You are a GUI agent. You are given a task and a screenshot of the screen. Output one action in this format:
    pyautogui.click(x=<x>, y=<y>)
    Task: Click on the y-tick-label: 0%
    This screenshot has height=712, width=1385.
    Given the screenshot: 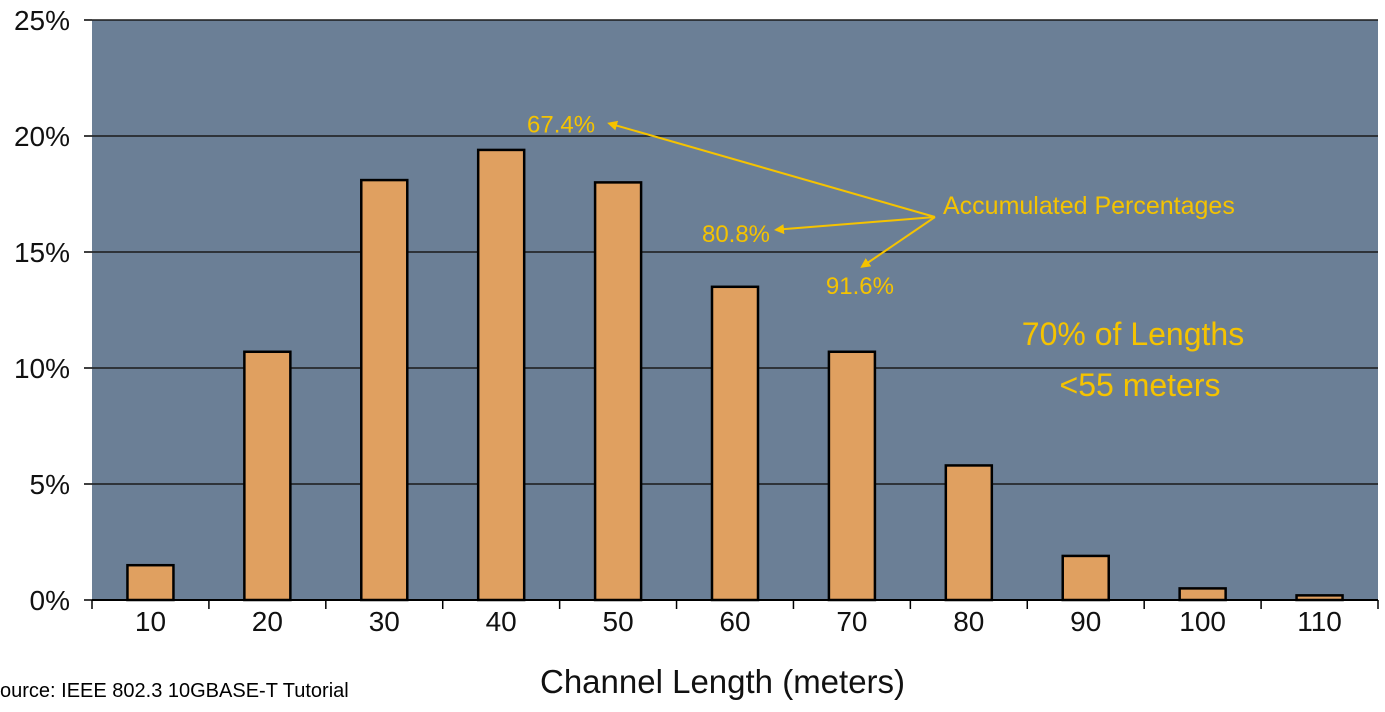 What is the action you would take?
    pyautogui.click(x=50, y=600)
    